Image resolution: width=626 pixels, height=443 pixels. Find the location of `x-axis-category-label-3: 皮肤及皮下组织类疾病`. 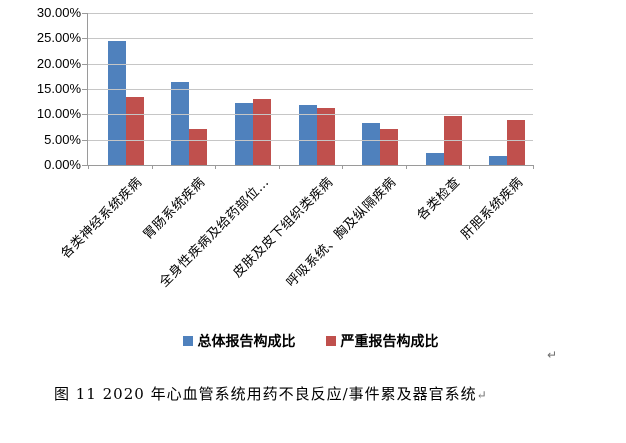

x-axis-category-label-3: 皮肤及皮下组织类疾病 is located at coordinates (282, 227).